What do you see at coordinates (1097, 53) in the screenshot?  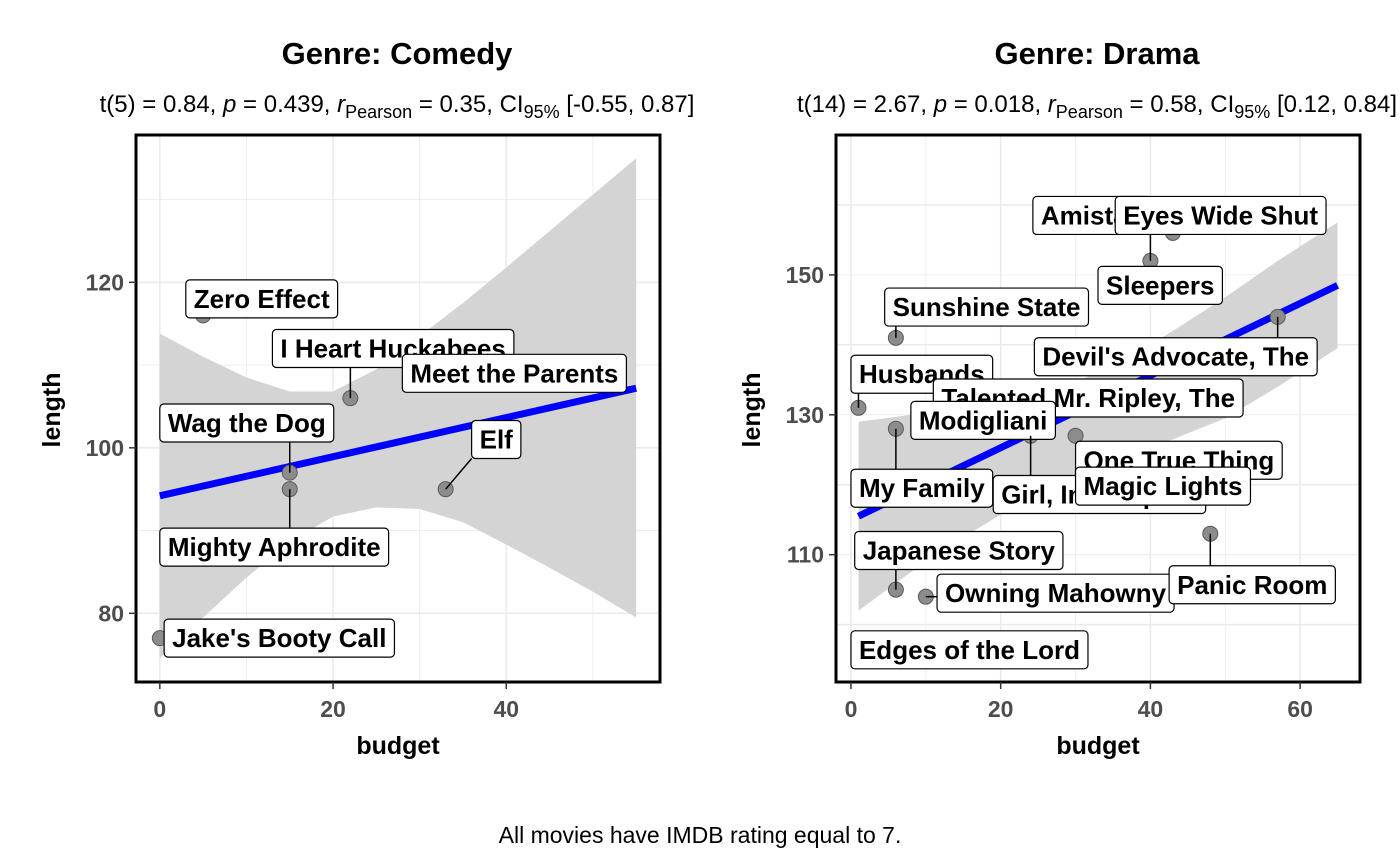 I see `panel-title-drama: Genre: Drama` at bounding box center [1097, 53].